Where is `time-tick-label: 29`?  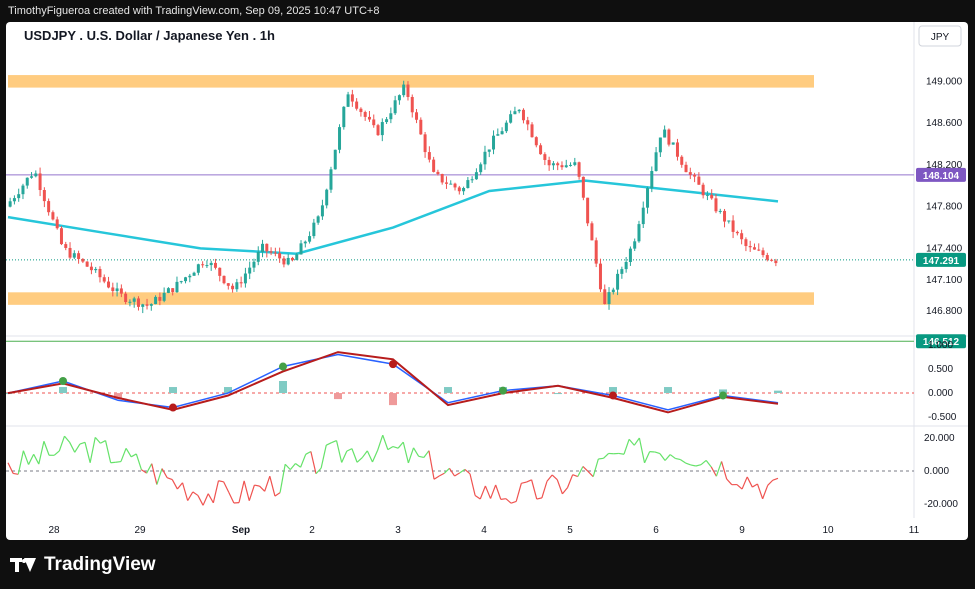
time-tick-label: 29 is located at coordinates (140, 530).